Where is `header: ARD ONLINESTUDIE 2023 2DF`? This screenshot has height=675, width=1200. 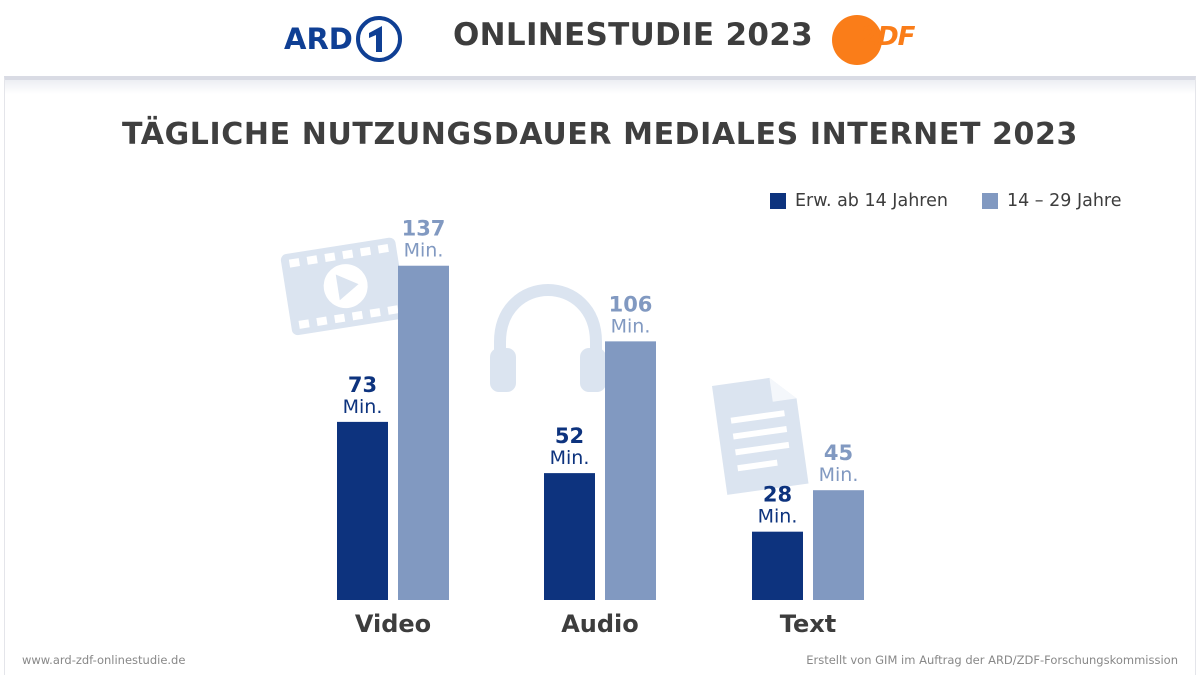 header: ARD ONLINESTUDIE 2023 2DF is located at coordinates (600, 38).